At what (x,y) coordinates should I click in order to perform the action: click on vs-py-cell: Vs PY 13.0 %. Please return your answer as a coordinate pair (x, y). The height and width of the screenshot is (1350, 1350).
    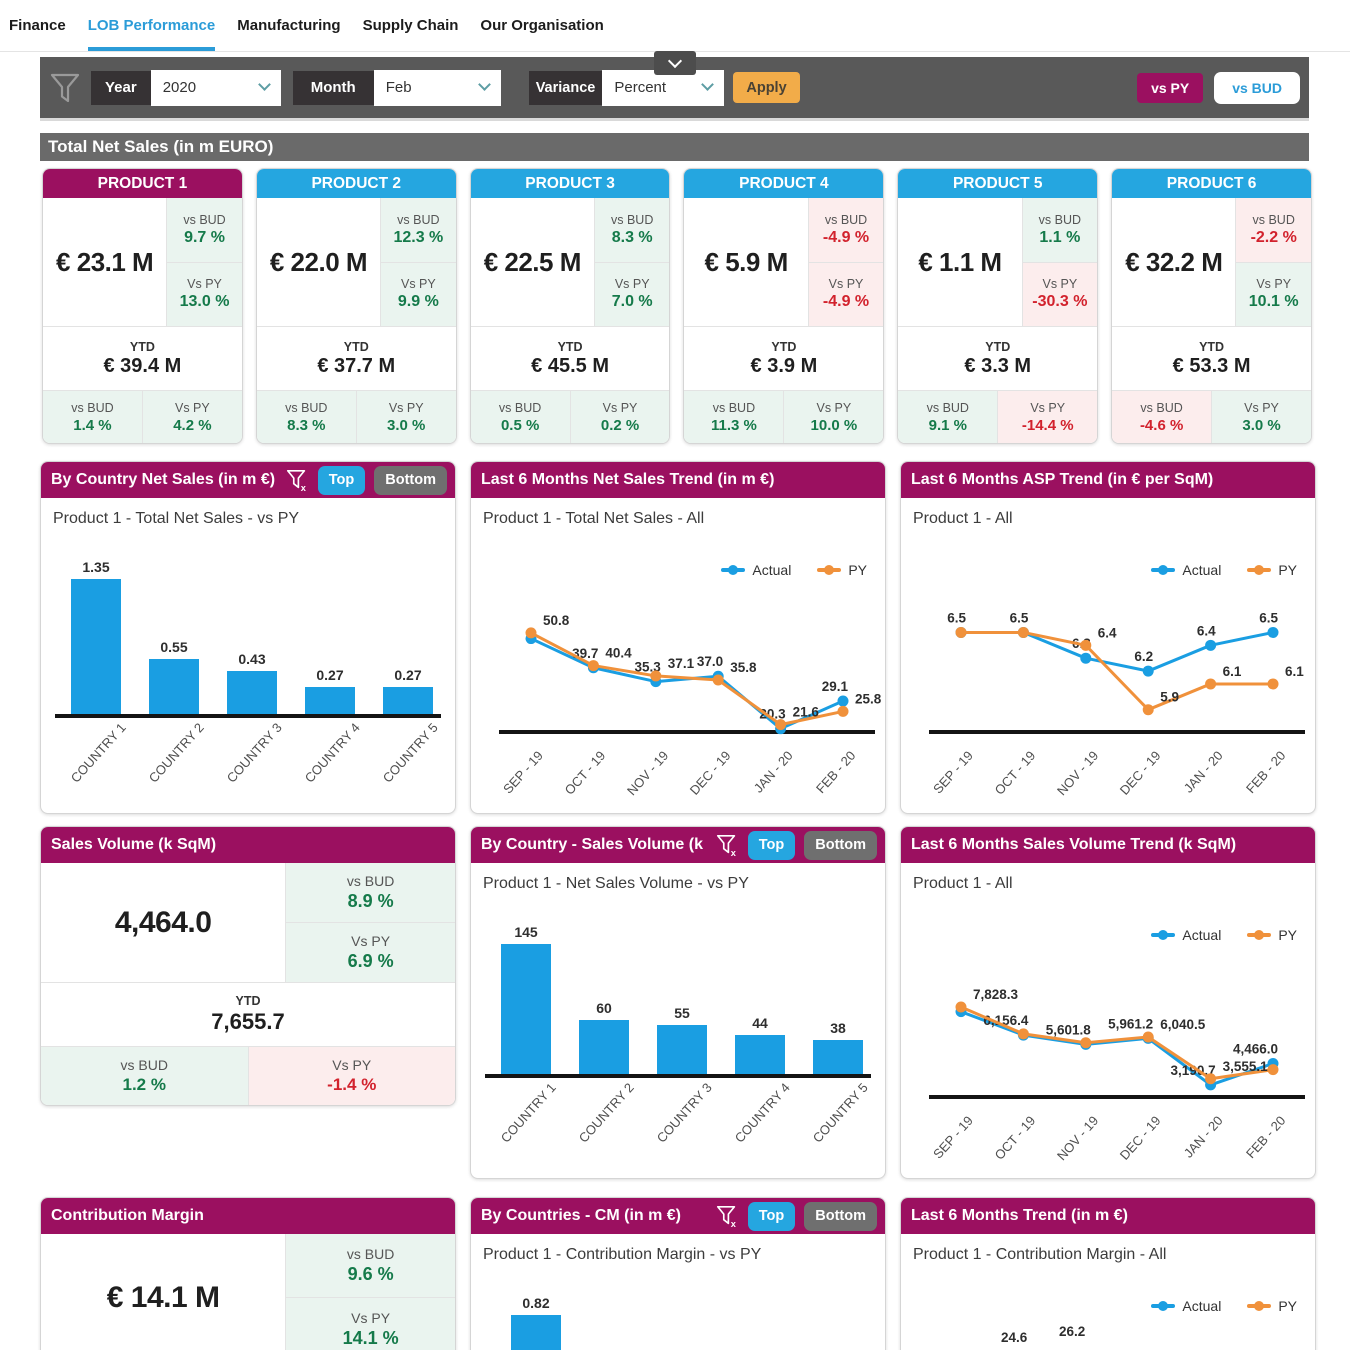
    Looking at the image, I should click on (204, 294).